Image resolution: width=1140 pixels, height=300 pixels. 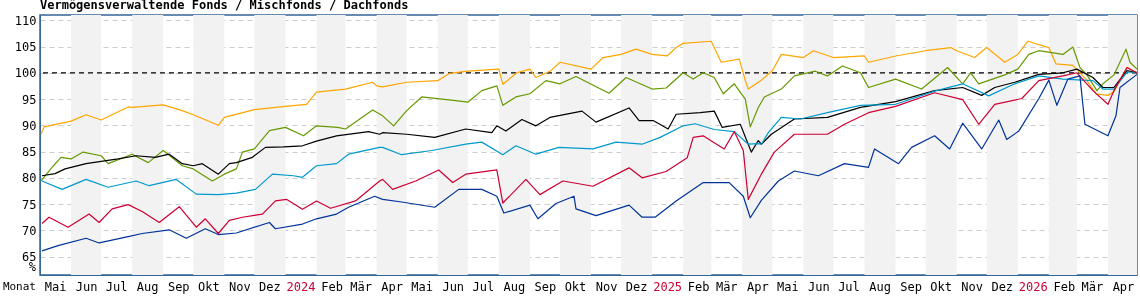 I want to click on y-tick-label: 85, so click(x=29, y=152).